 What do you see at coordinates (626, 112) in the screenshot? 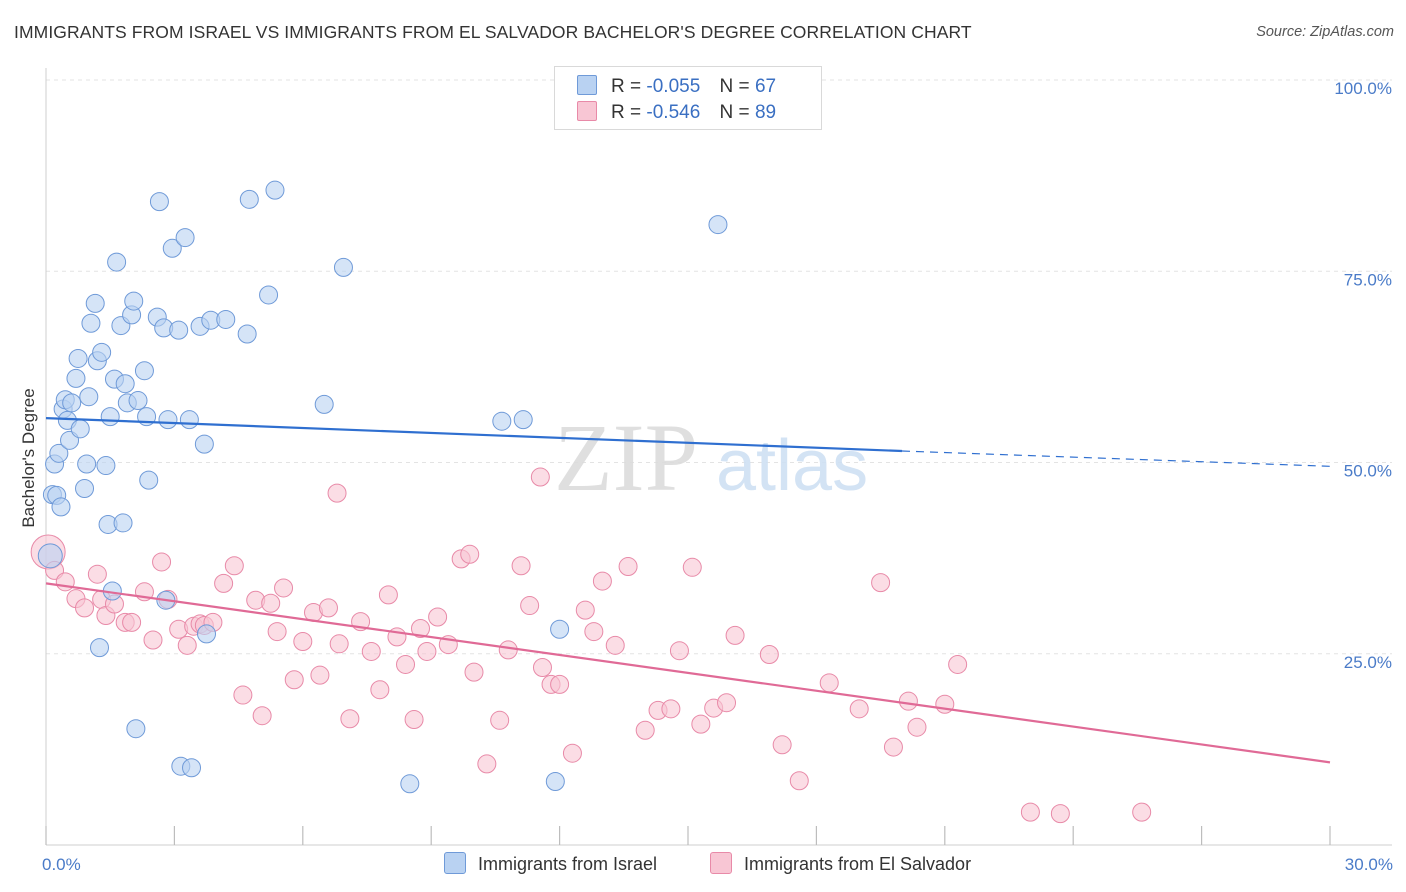
I see `legend-elsalvador-r-label: R =` at bounding box center [626, 112].